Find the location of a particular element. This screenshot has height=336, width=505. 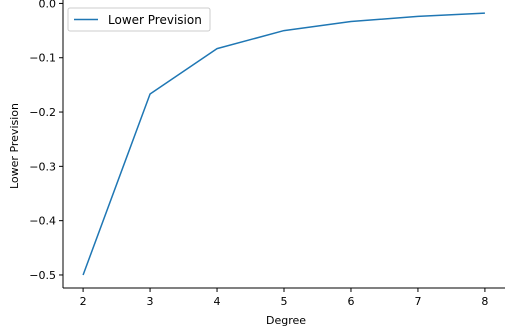

y-tick-label: 0.0 is located at coordinates (48, 5).